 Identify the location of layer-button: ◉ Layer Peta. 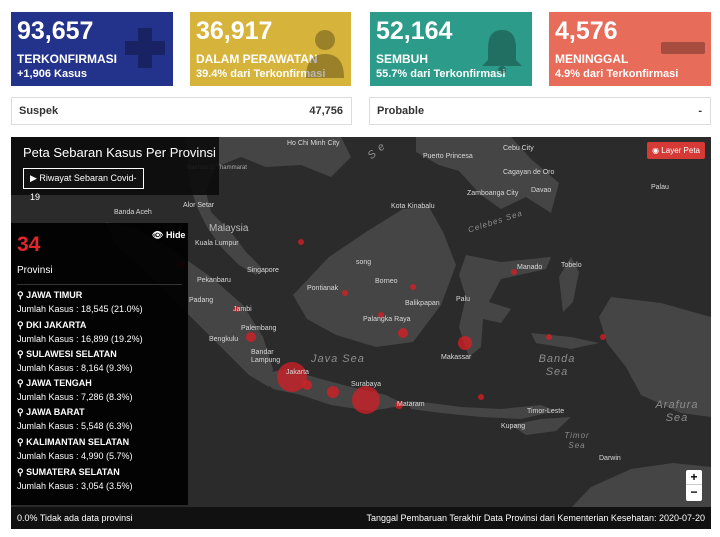
(676, 150).